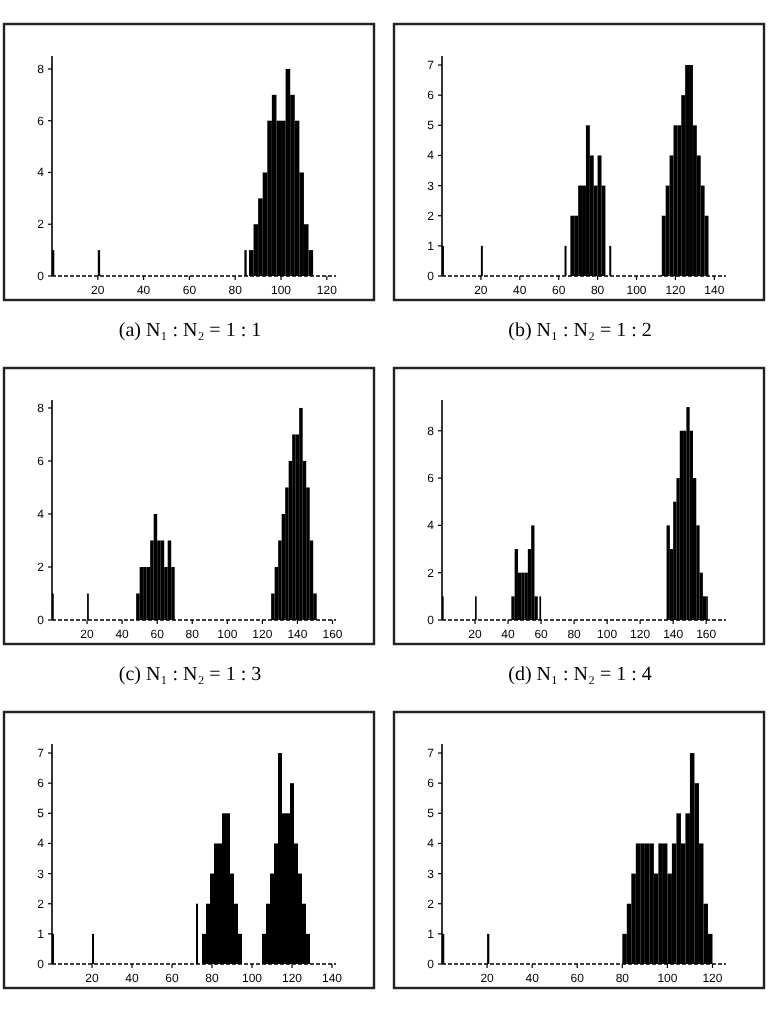 Image resolution: width=774 pixels, height=1032 pixels. What do you see at coordinates (190, 675) in the screenshot?
I see `text: (c) N₁ : N₂ = 1 : 3` at bounding box center [190, 675].